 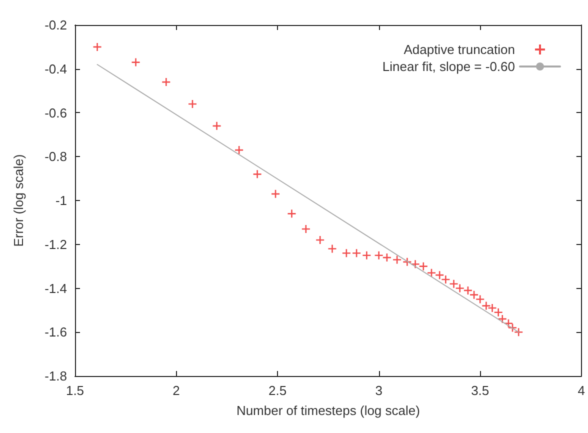 What do you see at coordinates (176, 390) in the screenshot?
I see `x-tick-label: 2` at bounding box center [176, 390].